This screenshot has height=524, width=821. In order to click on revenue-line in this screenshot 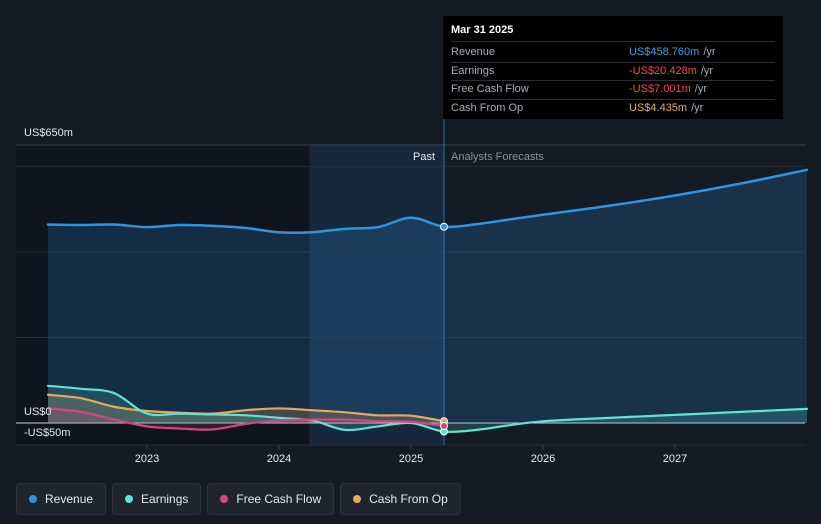, I will do `click(427, 201)`.